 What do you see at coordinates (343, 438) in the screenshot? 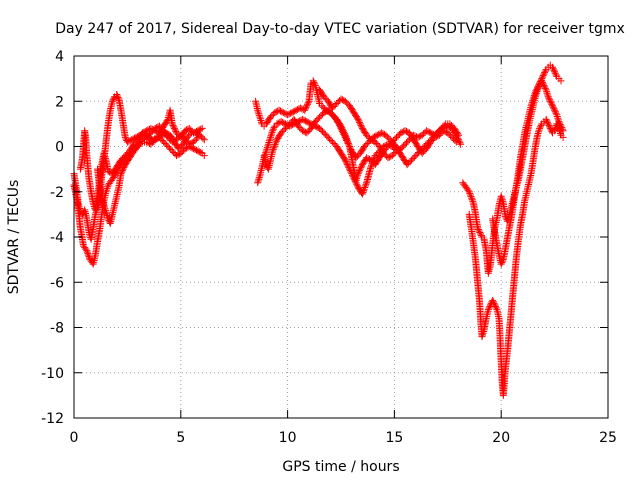
I see `x-tick-labels: 0 5 10 15 20 25` at bounding box center [343, 438].